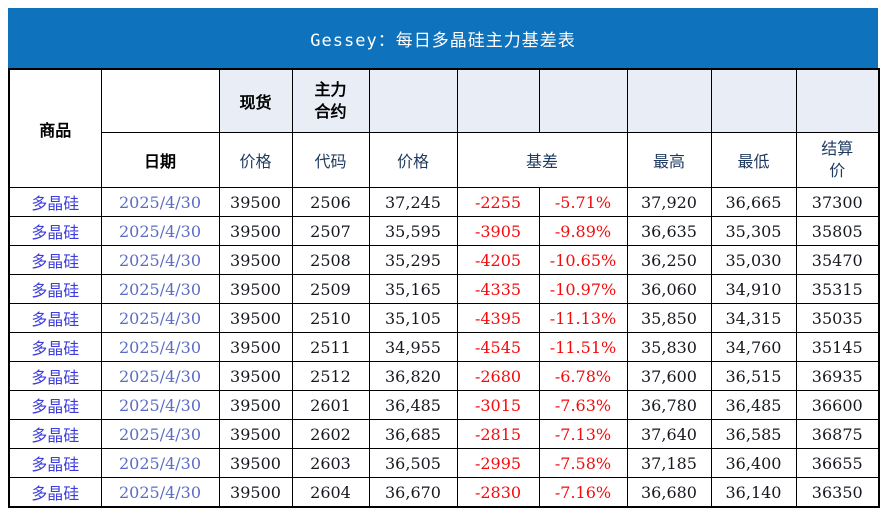  Describe the element at coordinates (583, 434) in the screenshot. I see `cell-basis_pct: -7.13%` at that location.